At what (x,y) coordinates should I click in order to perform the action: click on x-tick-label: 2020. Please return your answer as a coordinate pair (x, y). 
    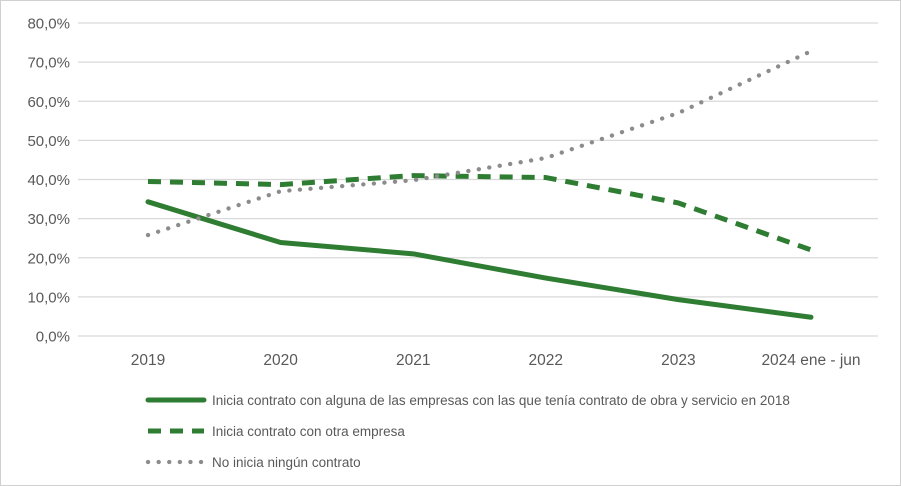
    Looking at the image, I should click on (280, 360).